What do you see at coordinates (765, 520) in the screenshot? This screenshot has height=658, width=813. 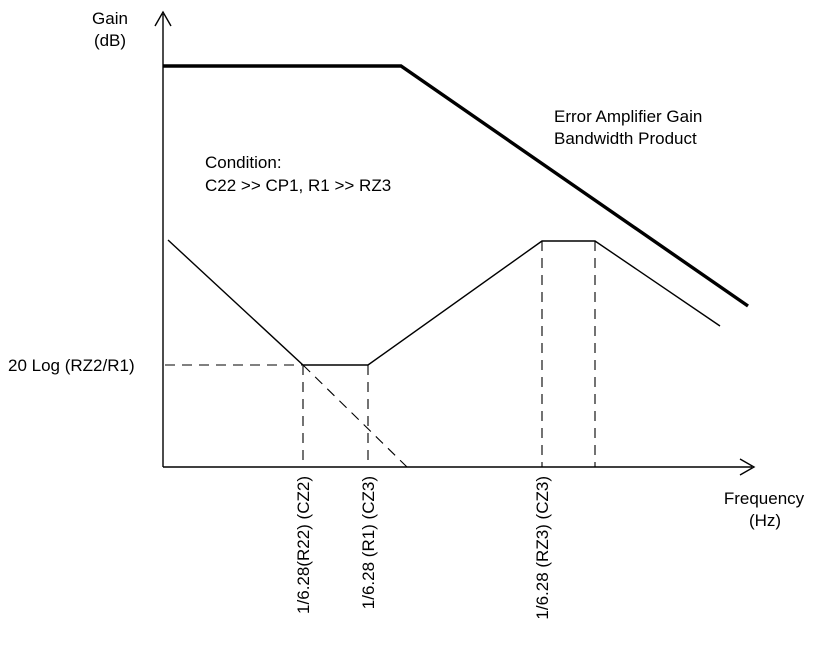 I see `x-axis-label-line2: (Hz)` at bounding box center [765, 520].